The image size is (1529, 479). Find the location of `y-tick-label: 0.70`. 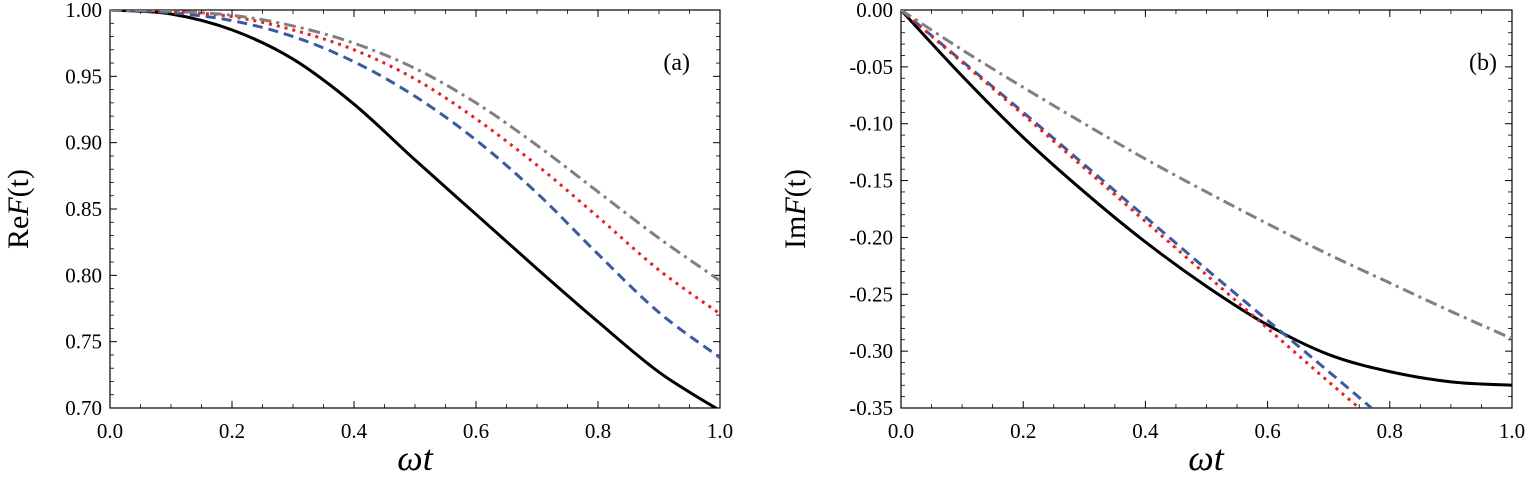

y-tick-label: 0.70 is located at coordinates (83, 408).